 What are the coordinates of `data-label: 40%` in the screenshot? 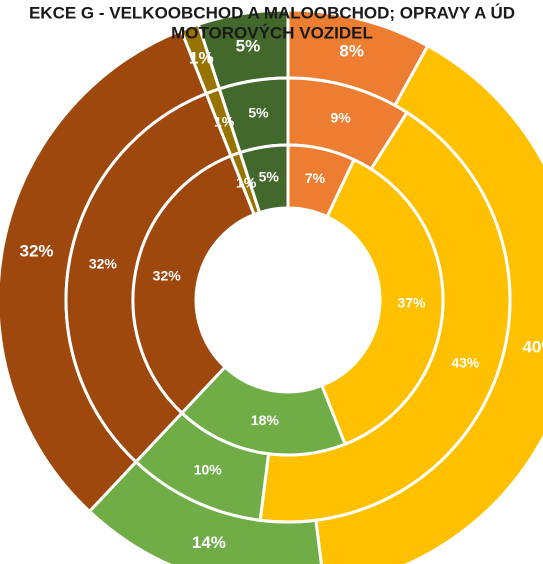 It's located at (532, 346).